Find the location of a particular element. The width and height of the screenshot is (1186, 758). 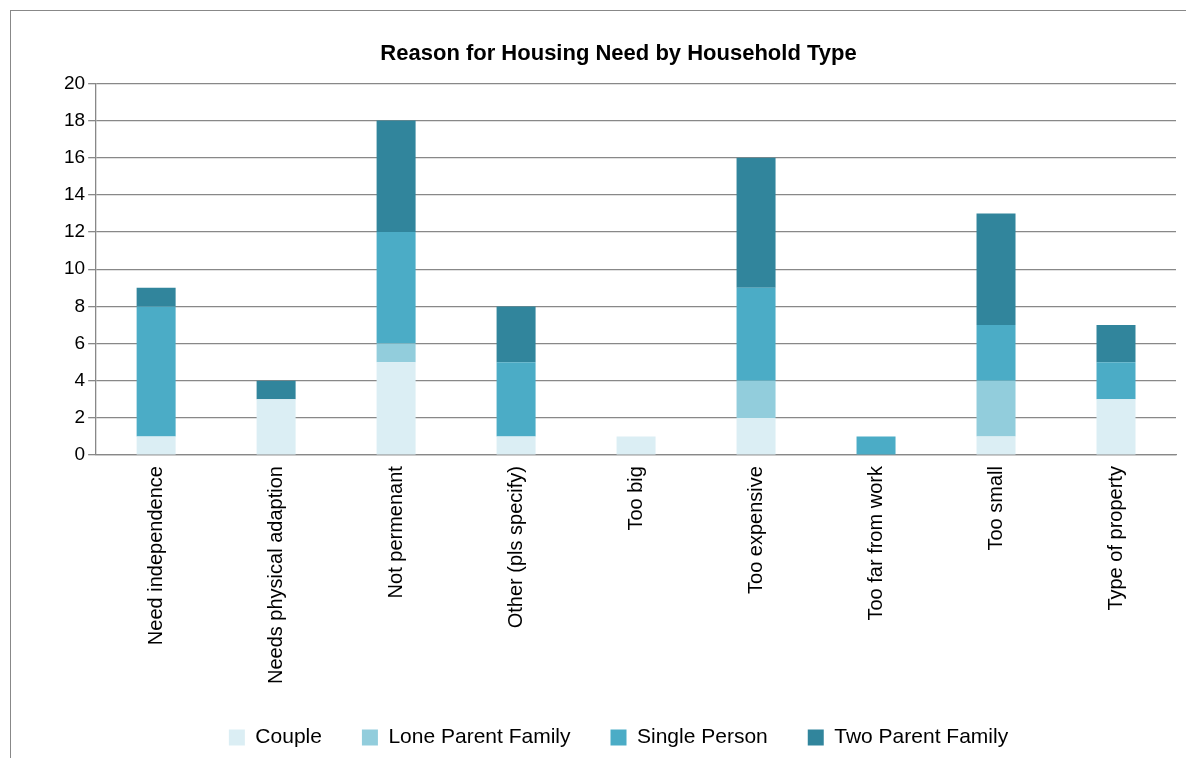

legend-label: Two Parent Family is located at coordinates (921, 736).